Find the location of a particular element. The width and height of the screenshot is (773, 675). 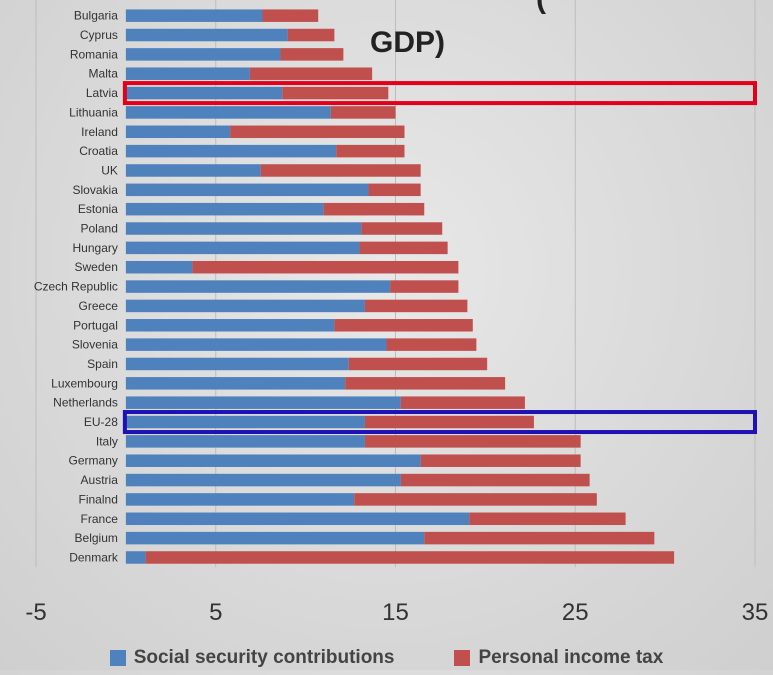

category-label-0: Bulgaria is located at coordinates (96, 16).